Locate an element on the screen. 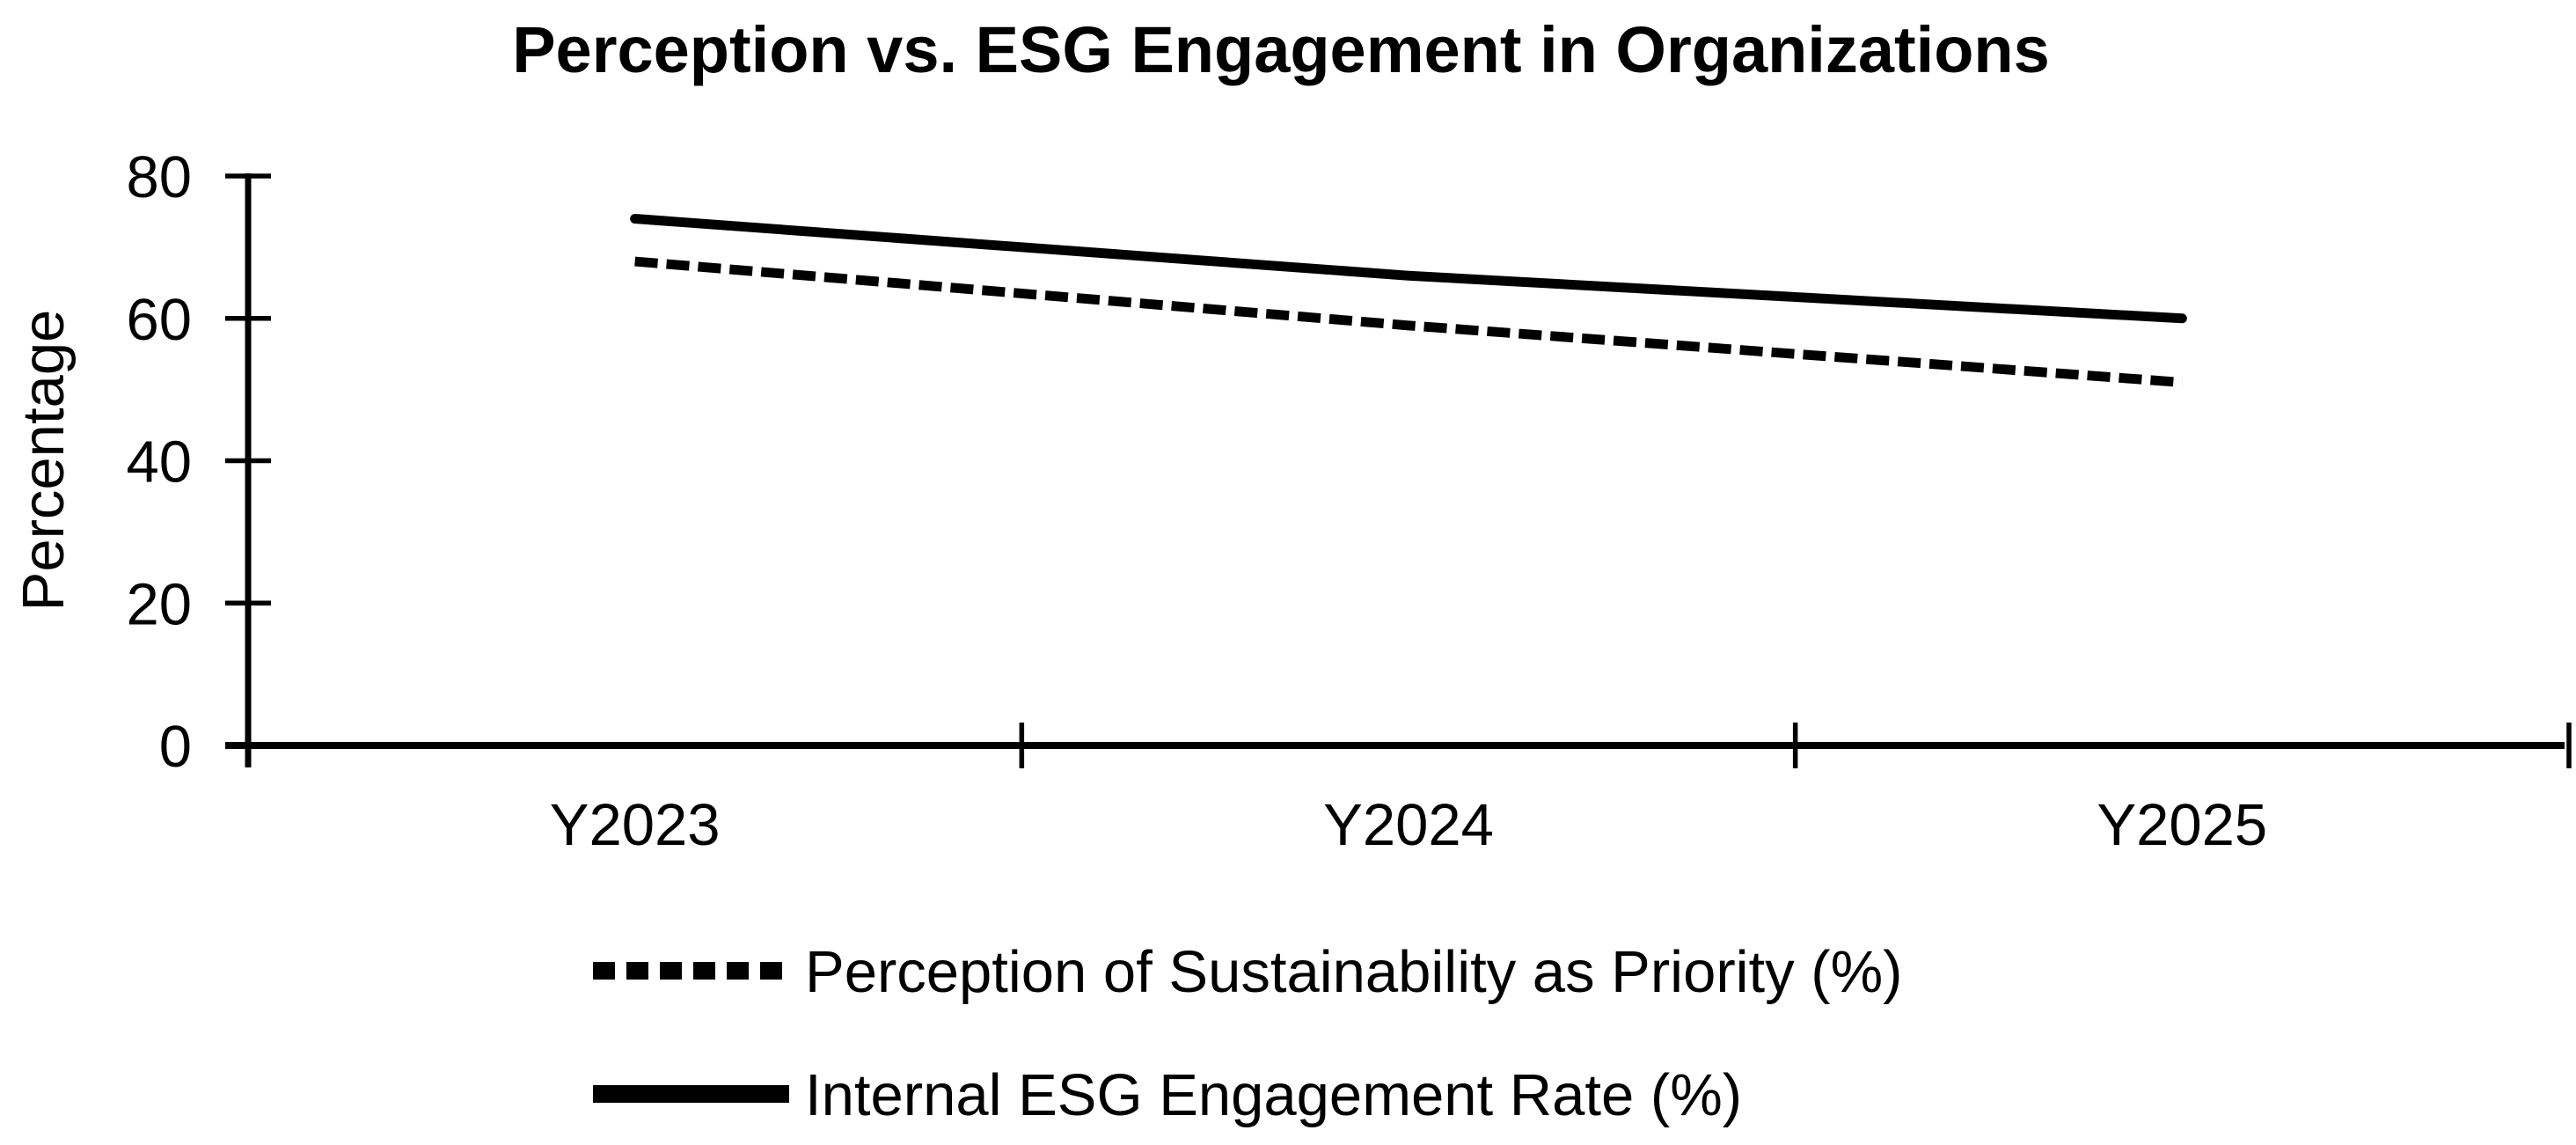 The image size is (2576, 1145). y-tick-label: 0 is located at coordinates (175, 747).